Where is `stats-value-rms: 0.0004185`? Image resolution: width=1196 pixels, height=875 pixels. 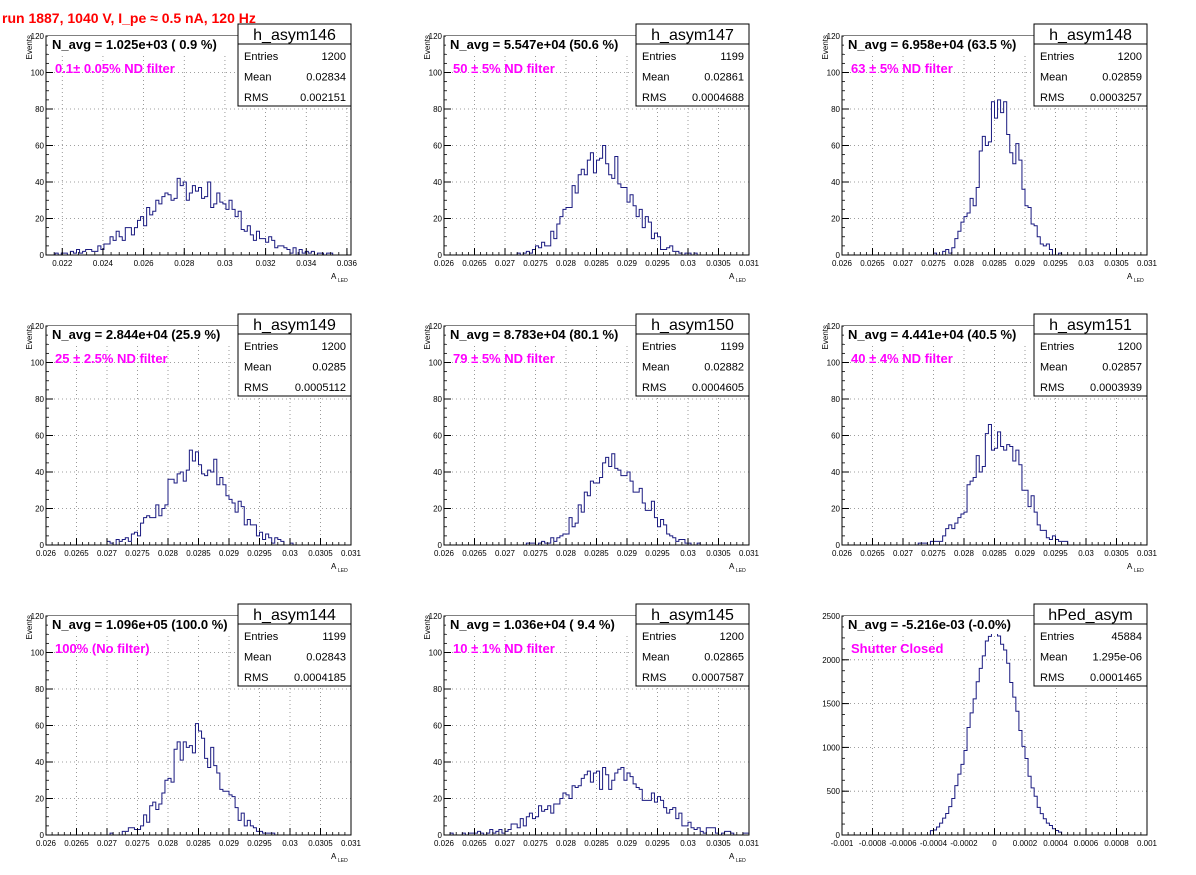 stats-value-rms: 0.0004185 is located at coordinates (320, 678).